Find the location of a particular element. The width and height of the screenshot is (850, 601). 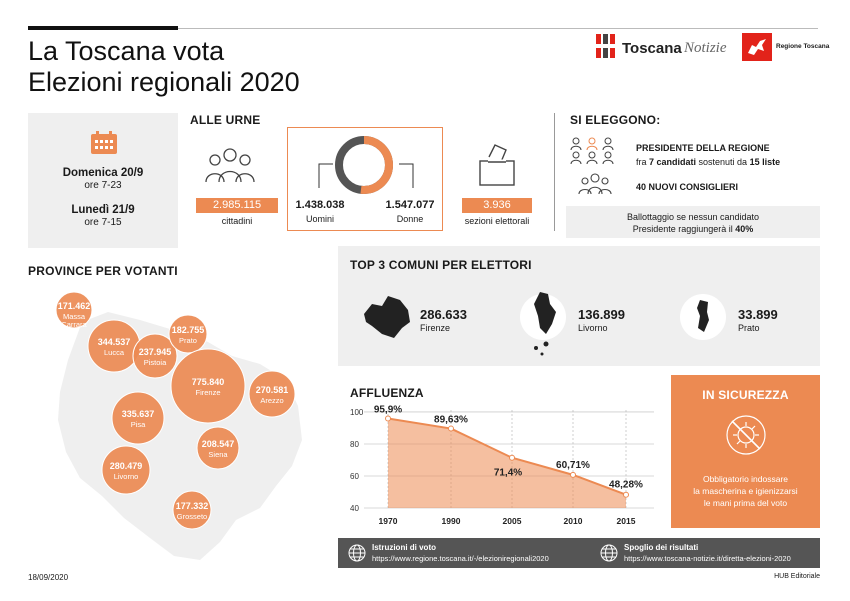

province-name: Prato is located at coordinates (188, 340).